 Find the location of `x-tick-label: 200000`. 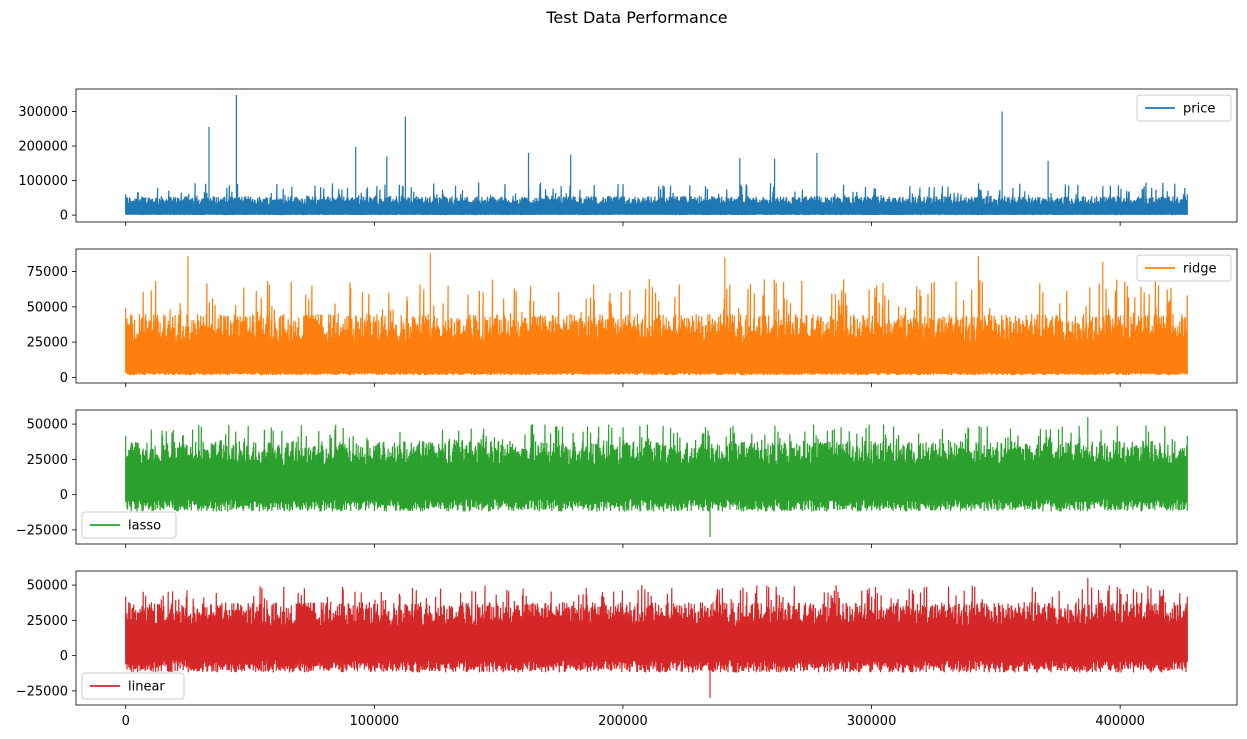

x-tick-label: 200000 is located at coordinates (623, 721).